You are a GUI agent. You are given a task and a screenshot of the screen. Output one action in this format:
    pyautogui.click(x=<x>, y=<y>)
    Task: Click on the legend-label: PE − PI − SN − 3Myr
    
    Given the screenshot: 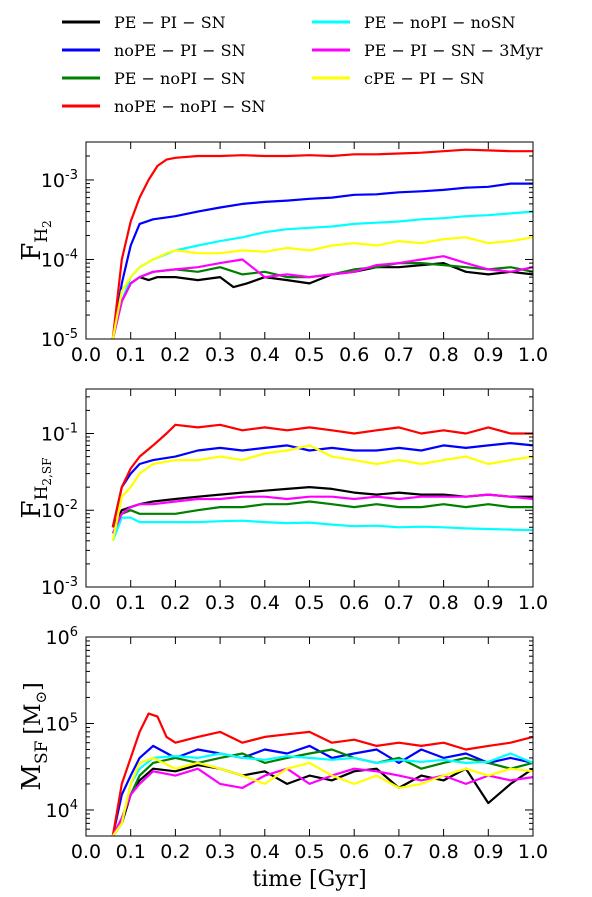 What is the action you would take?
    pyautogui.click(x=453, y=50)
    